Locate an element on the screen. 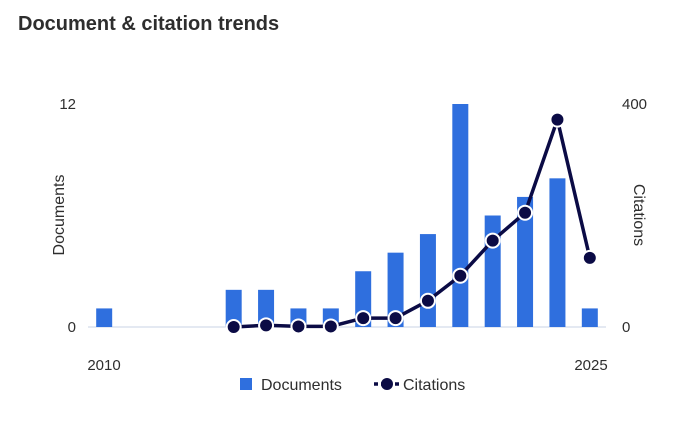 The image size is (694, 421). y-axis-label-right: Citations is located at coordinates (638, 215).